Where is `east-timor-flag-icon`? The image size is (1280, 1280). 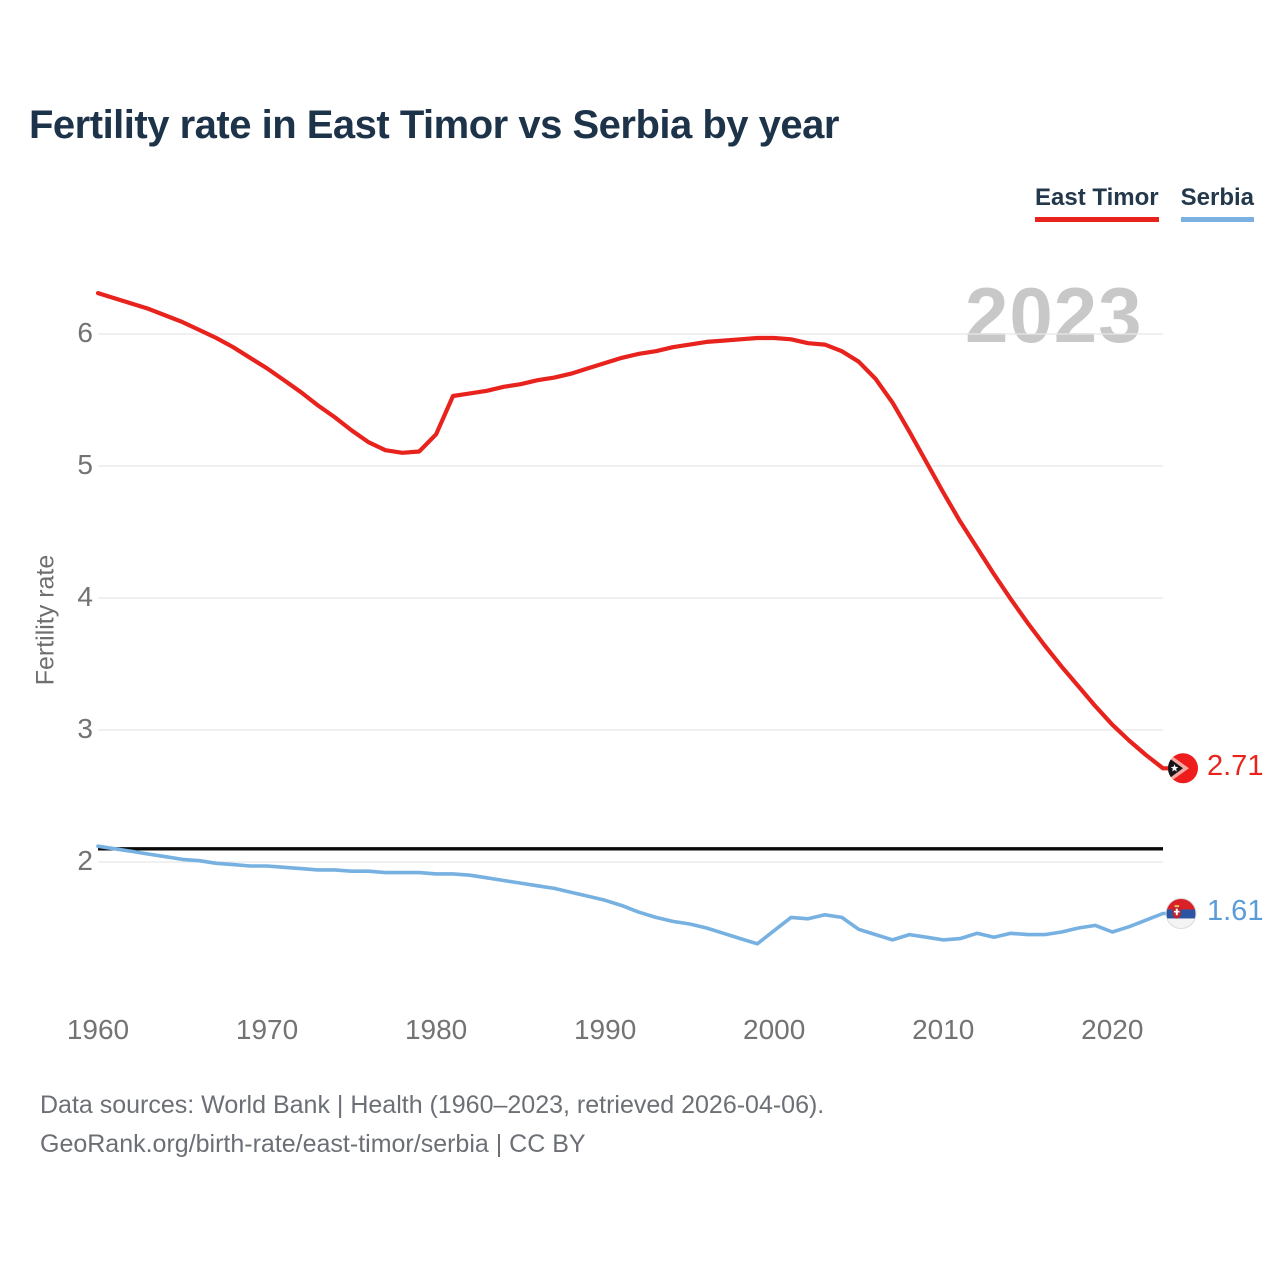 east-timor-flag-icon is located at coordinates (1183, 768).